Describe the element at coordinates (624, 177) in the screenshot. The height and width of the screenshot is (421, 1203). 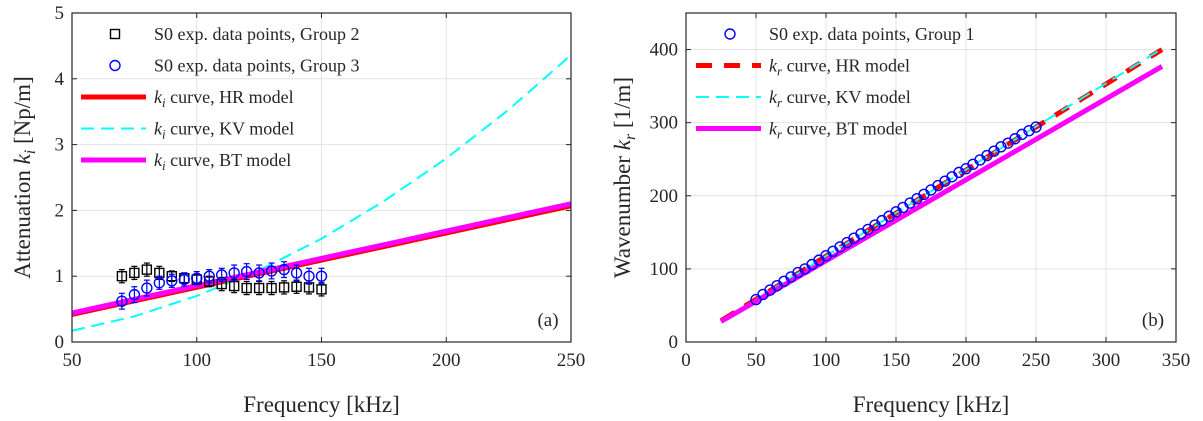
I see `y-axis-label: Wavenumber kr [1/m]` at that location.